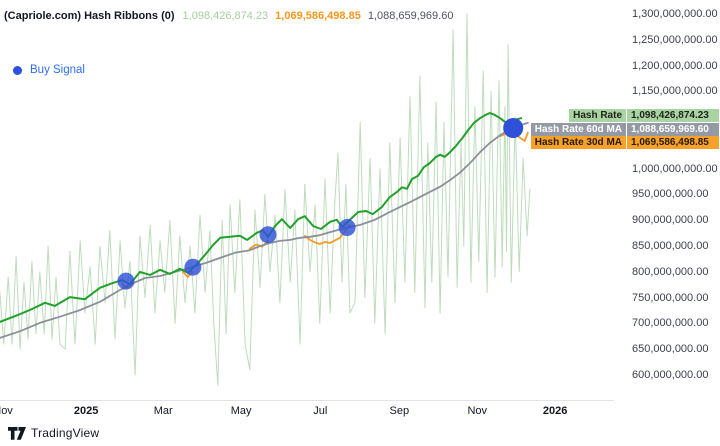 The width and height of the screenshot is (720, 446). What do you see at coordinates (89, 16) in the screenshot?
I see `indicator-title: (Capriole.com) Hash Ribbons (0)` at bounding box center [89, 16].